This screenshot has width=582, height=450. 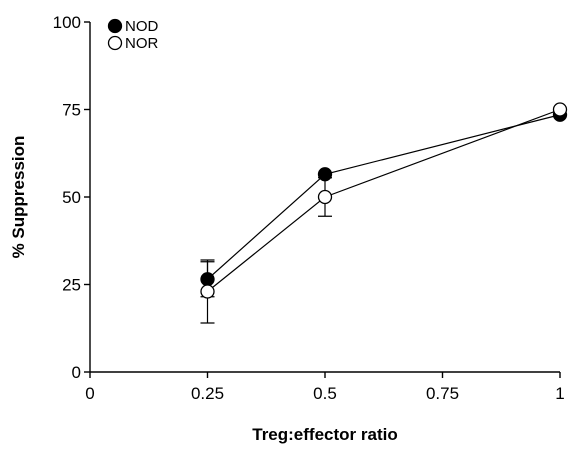 I want to click on legend-label-nod: NOD, so click(x=142, y=26).